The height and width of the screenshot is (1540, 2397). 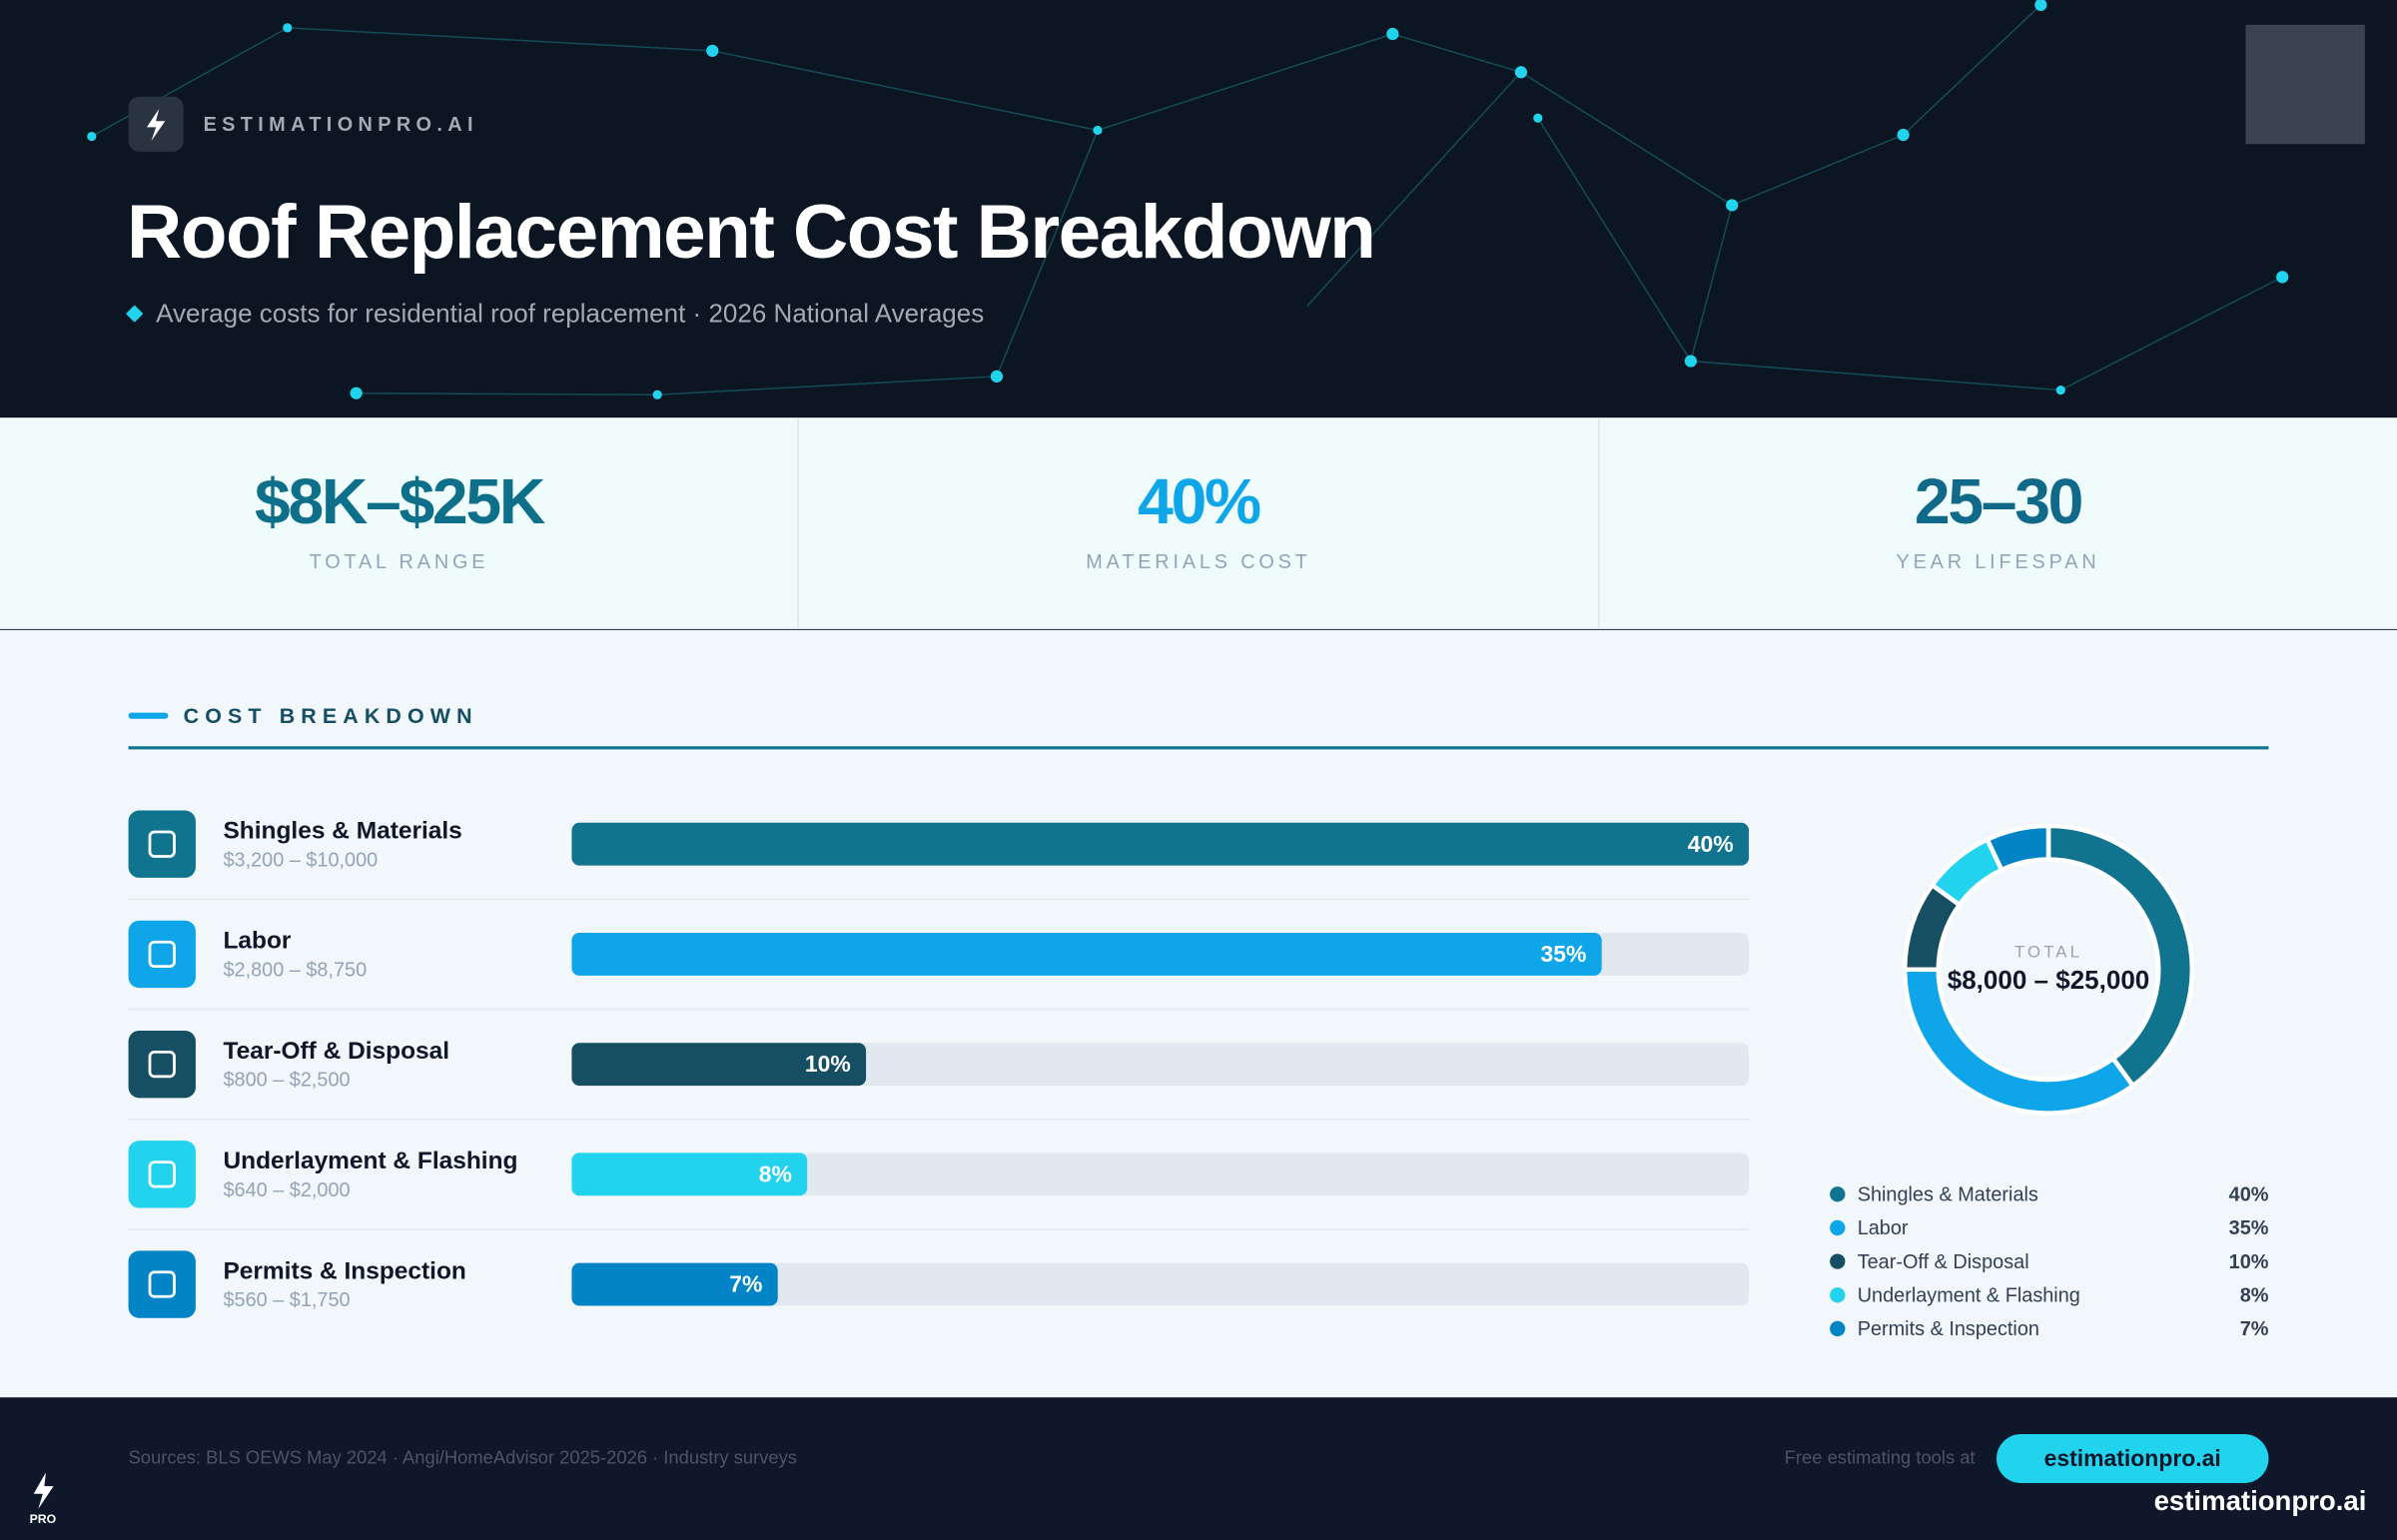 I want to click on footer-brand: estimationpro.ai, so click(x=2260, y=1500).